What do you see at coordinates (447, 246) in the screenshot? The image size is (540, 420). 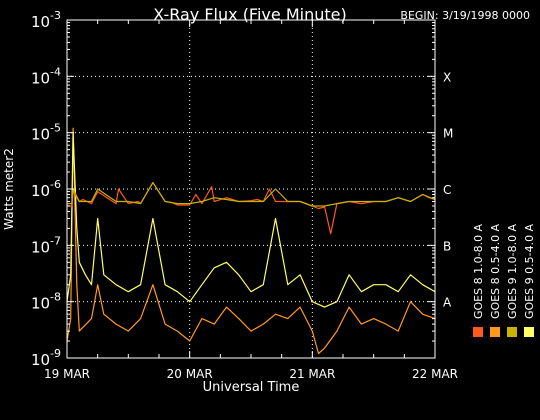 I see `flare-class-label: B` at bounding box center [447, 246].